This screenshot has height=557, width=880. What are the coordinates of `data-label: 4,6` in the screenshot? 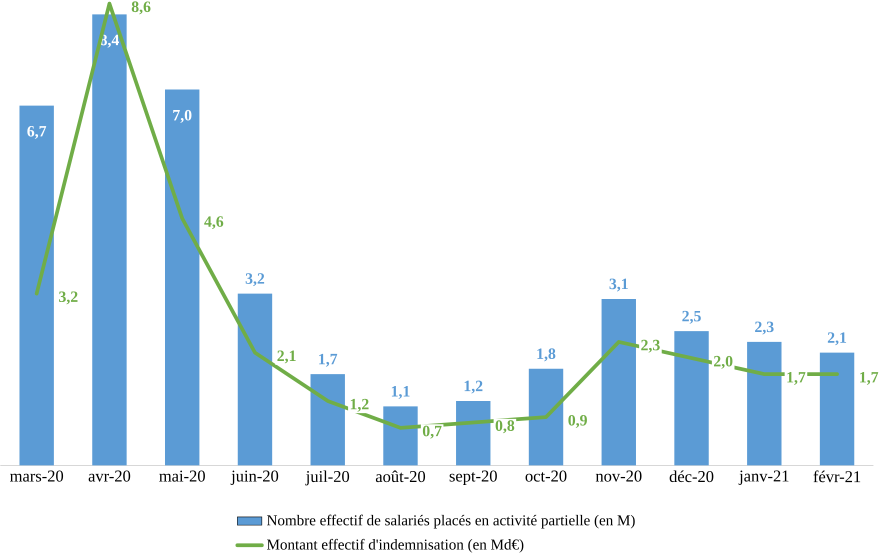 It's located at (214, 222).